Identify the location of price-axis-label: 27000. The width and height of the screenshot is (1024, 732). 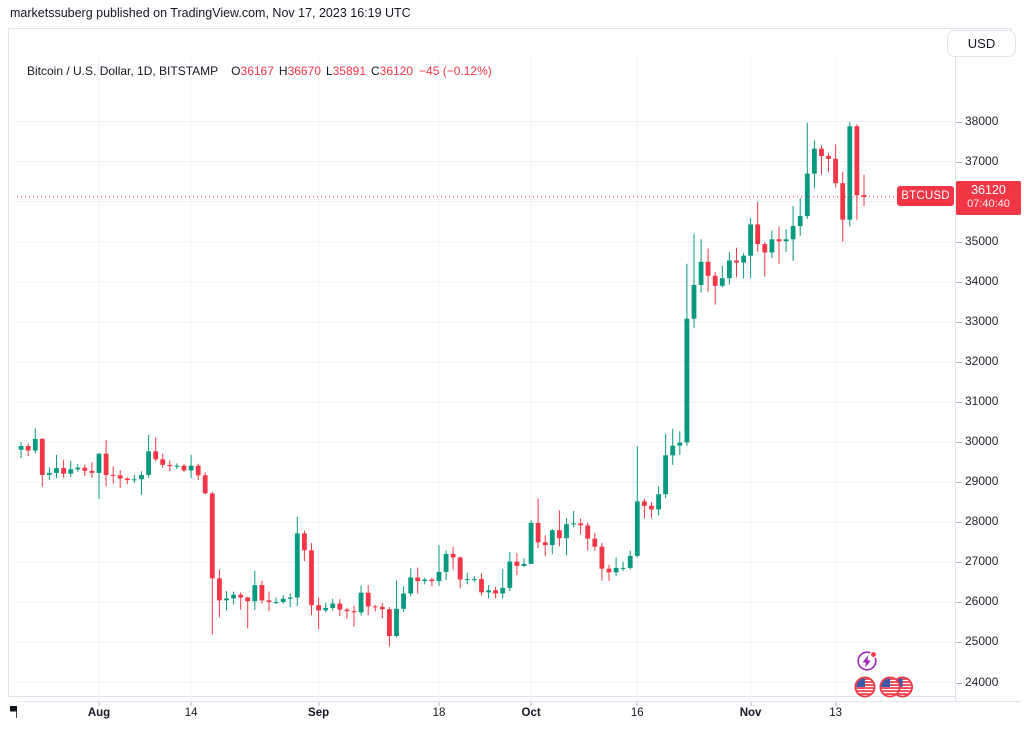
(982, 561).